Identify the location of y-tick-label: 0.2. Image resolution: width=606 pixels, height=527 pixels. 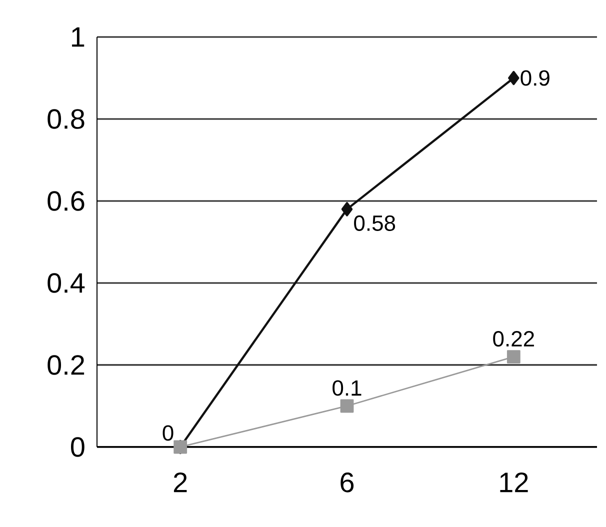
(66, 365).